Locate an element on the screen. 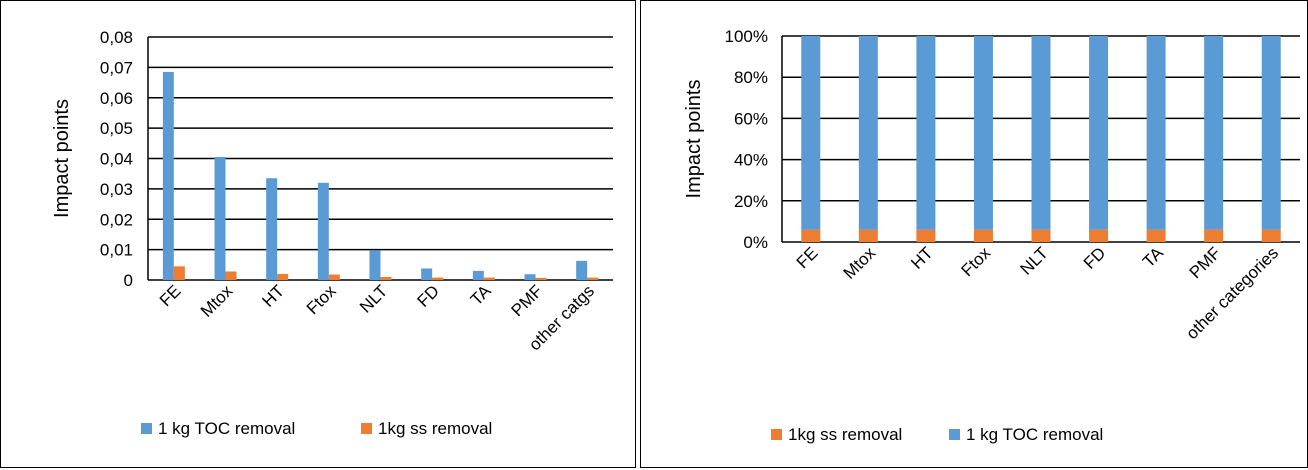 This screenshot has width=1308, height=470. y-tick-label: 0,01 is located at coordinates (116, 250).